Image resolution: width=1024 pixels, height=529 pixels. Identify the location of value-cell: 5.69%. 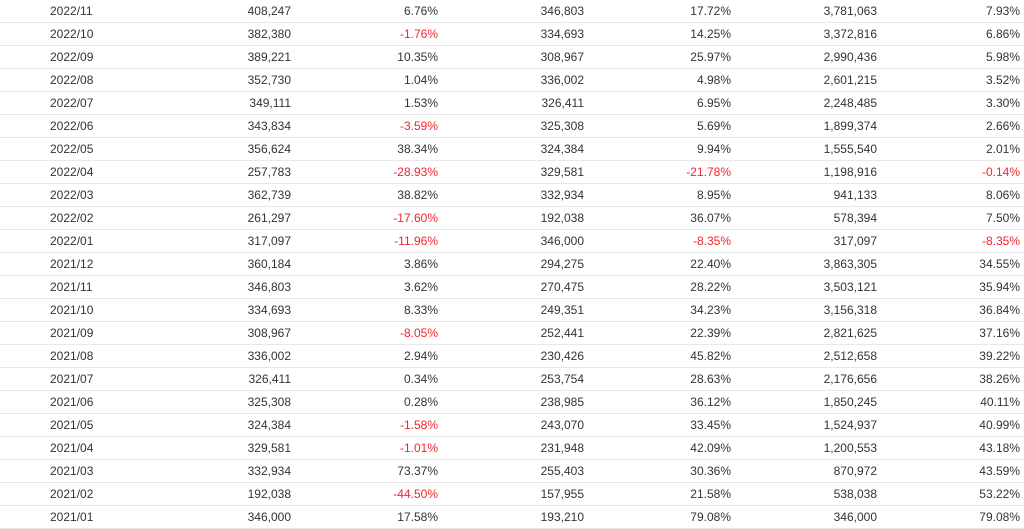
(657, 126).